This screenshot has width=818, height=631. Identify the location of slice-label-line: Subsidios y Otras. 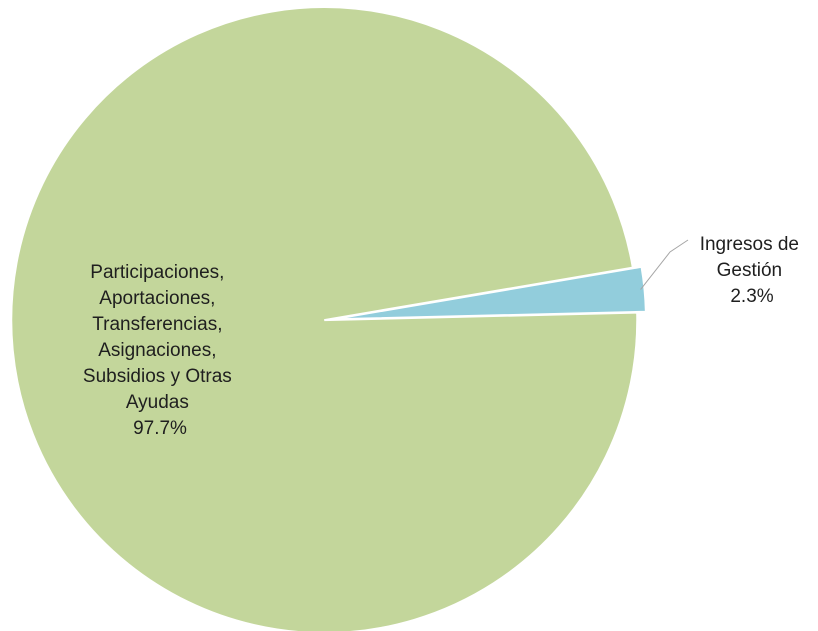
(157, 376).